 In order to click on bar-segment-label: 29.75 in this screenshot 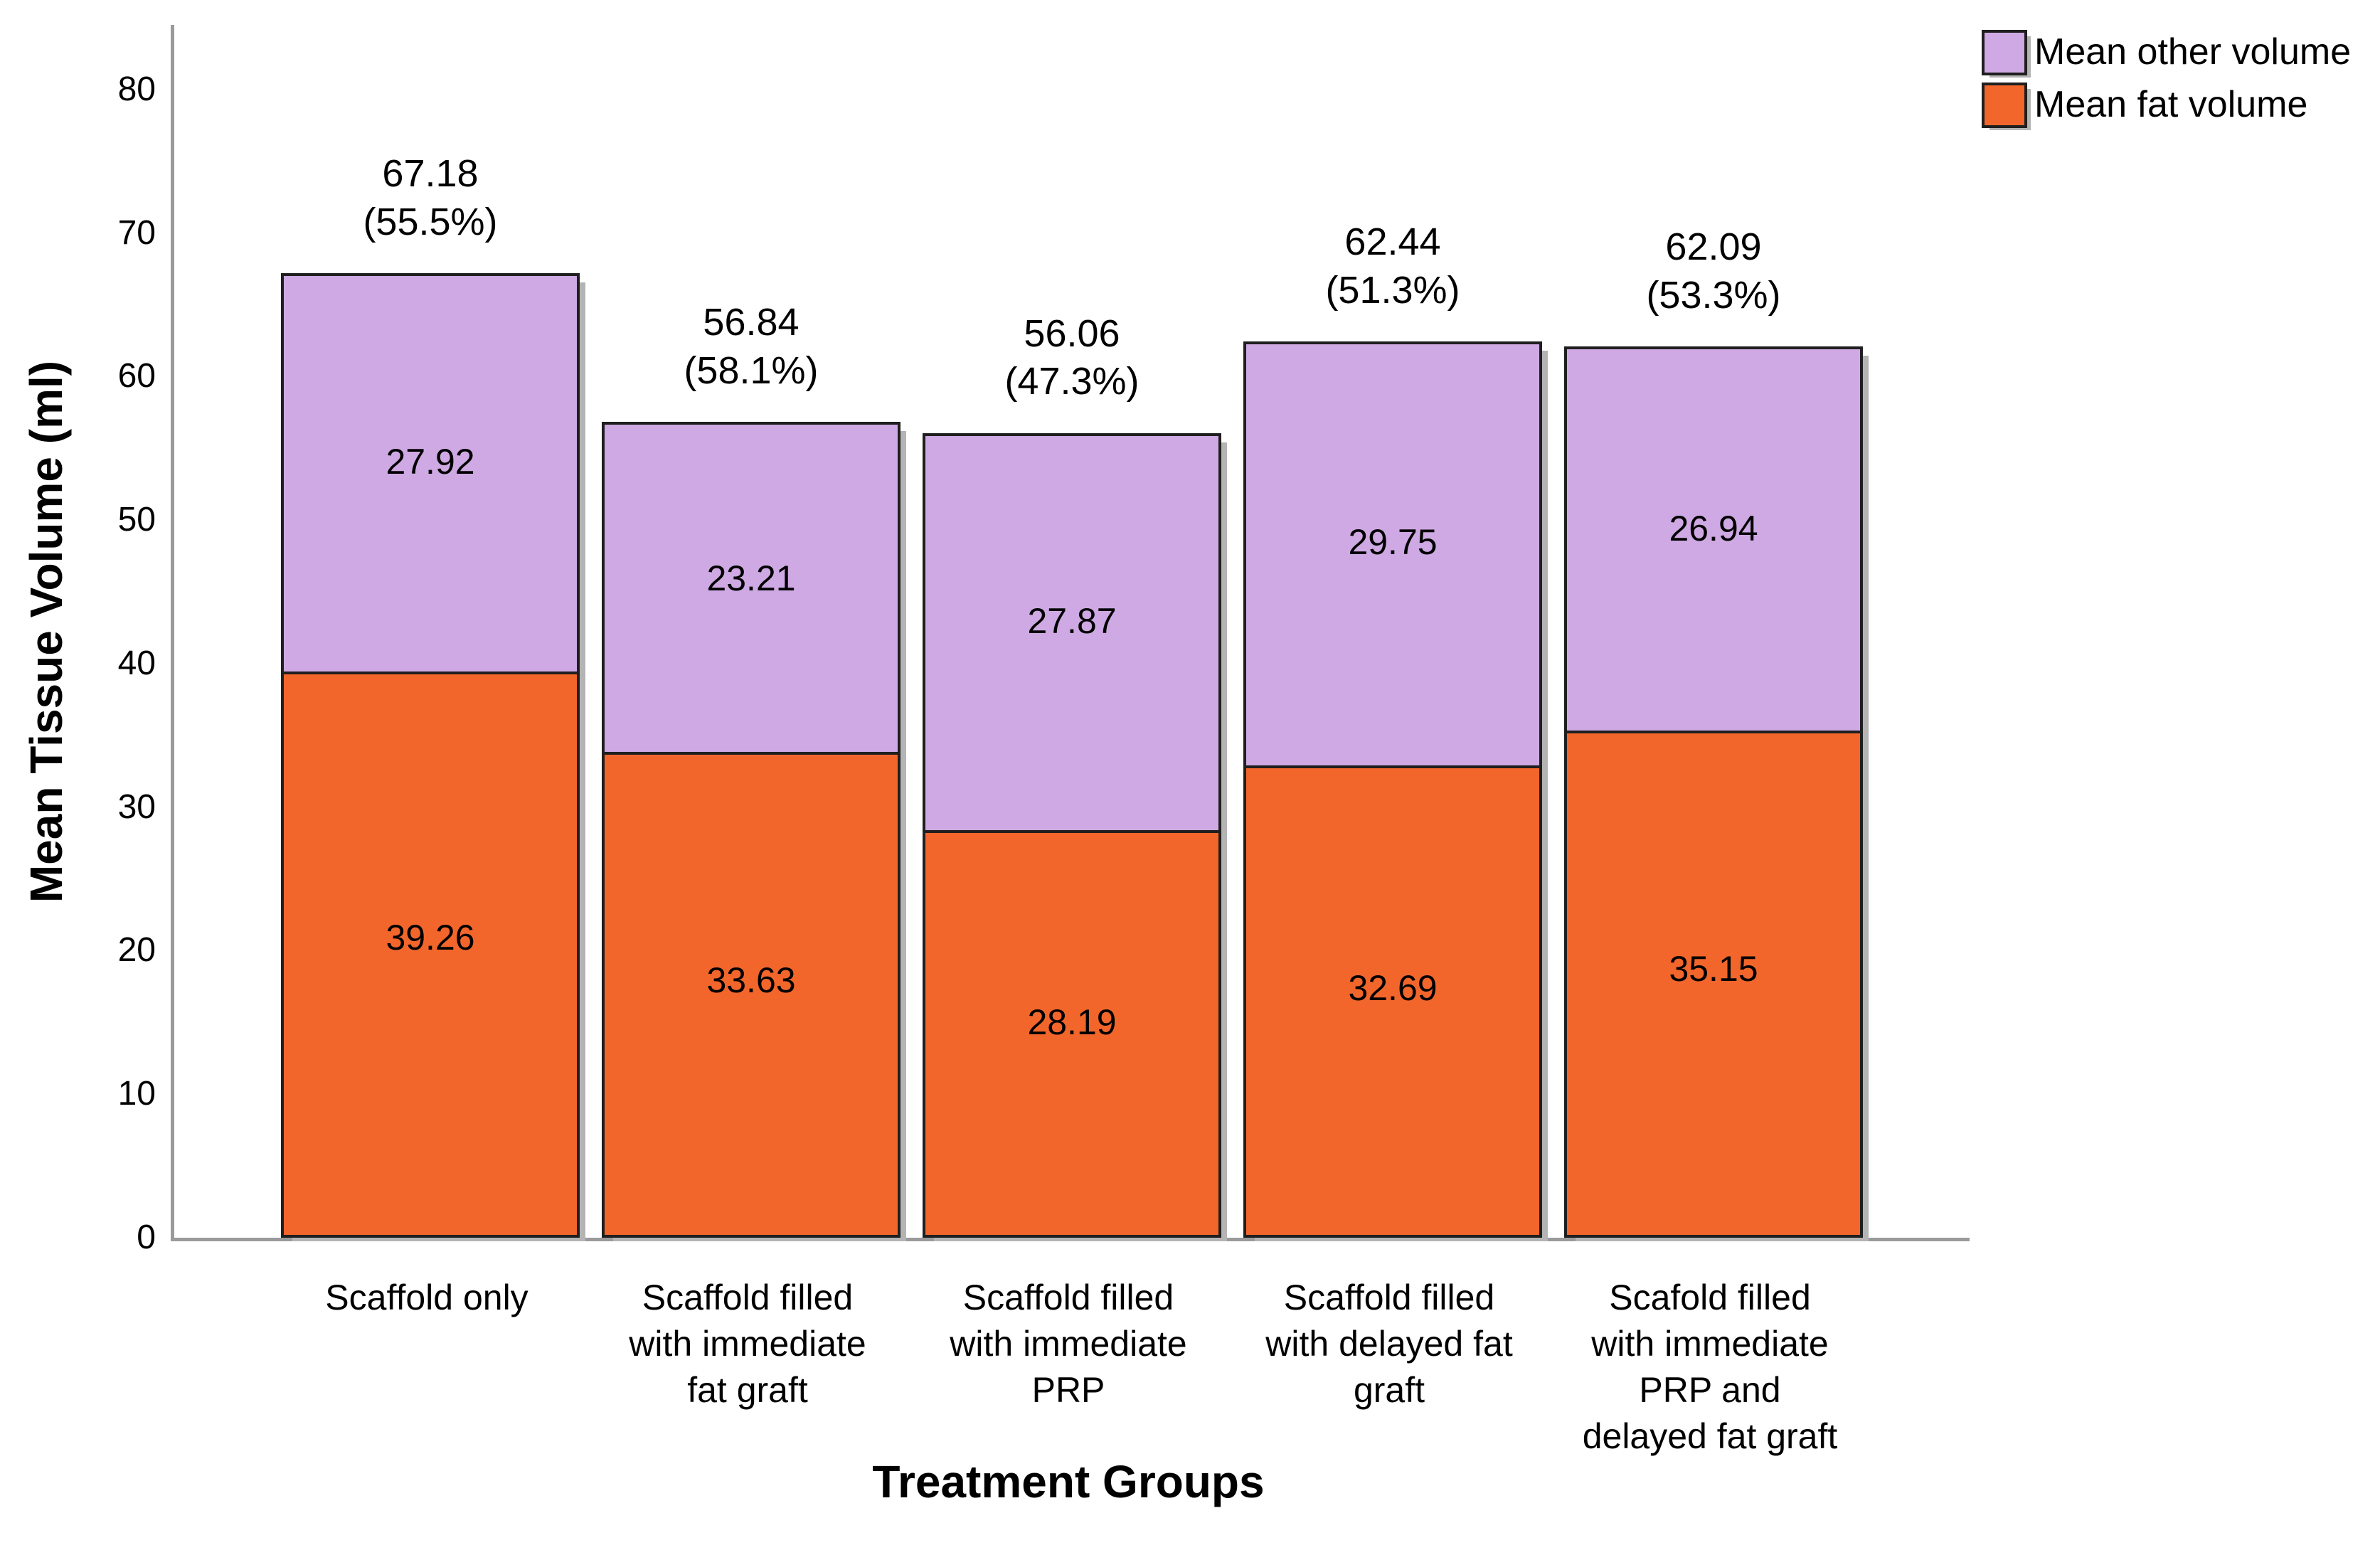, I will do `click(1393, 542)`.